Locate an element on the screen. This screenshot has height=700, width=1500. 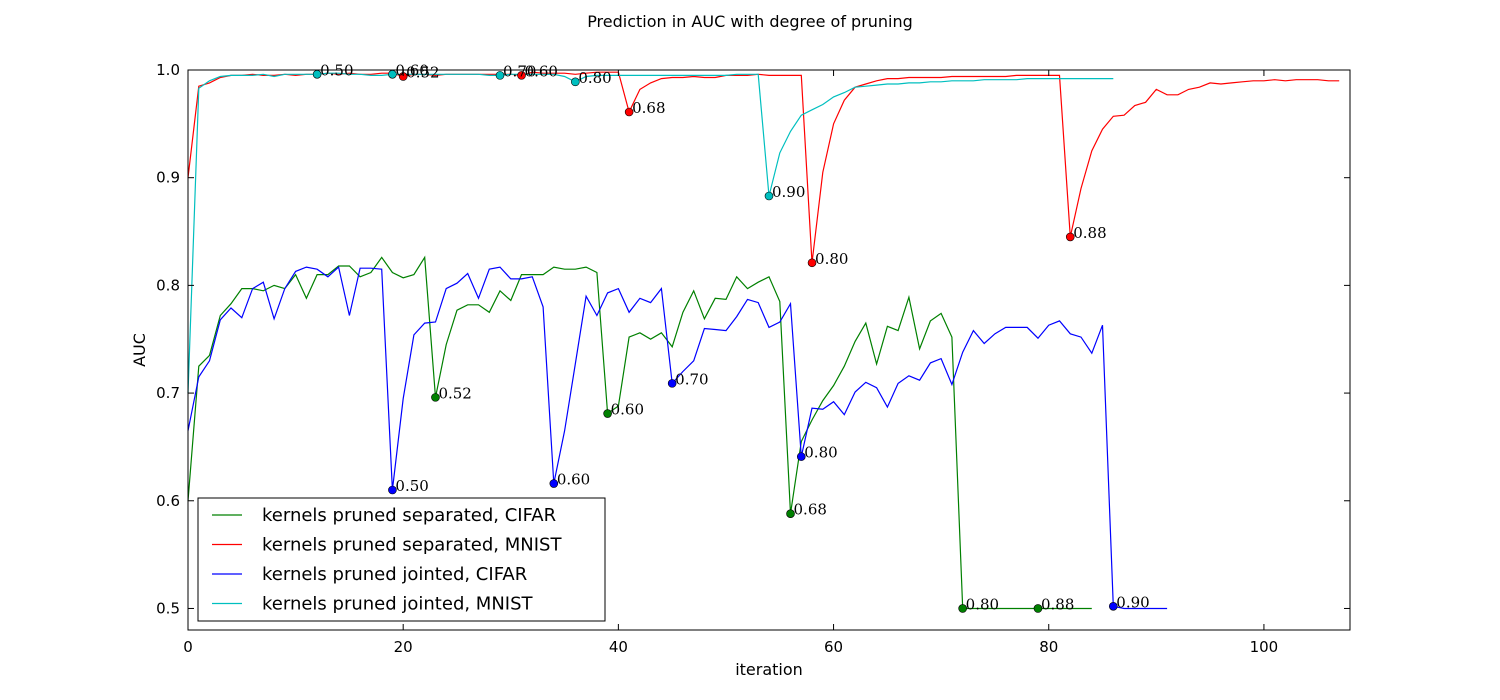
y-tick-label: 0.7 is located at coordinates (168, 393).